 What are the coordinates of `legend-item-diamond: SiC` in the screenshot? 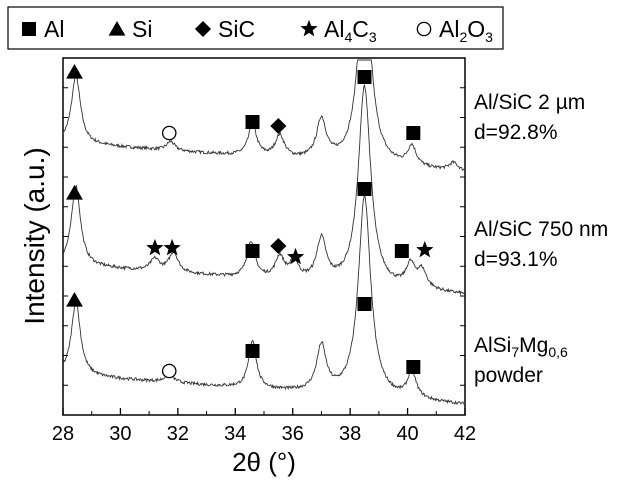 It's located at (224, 29).